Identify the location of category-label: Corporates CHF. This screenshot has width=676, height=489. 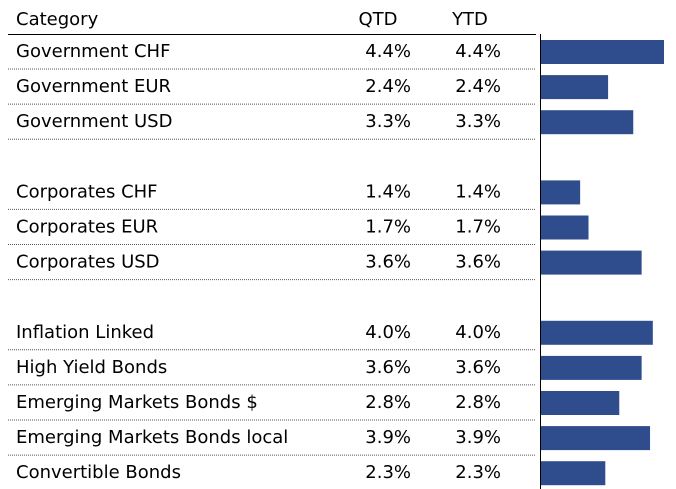
(87, 191).